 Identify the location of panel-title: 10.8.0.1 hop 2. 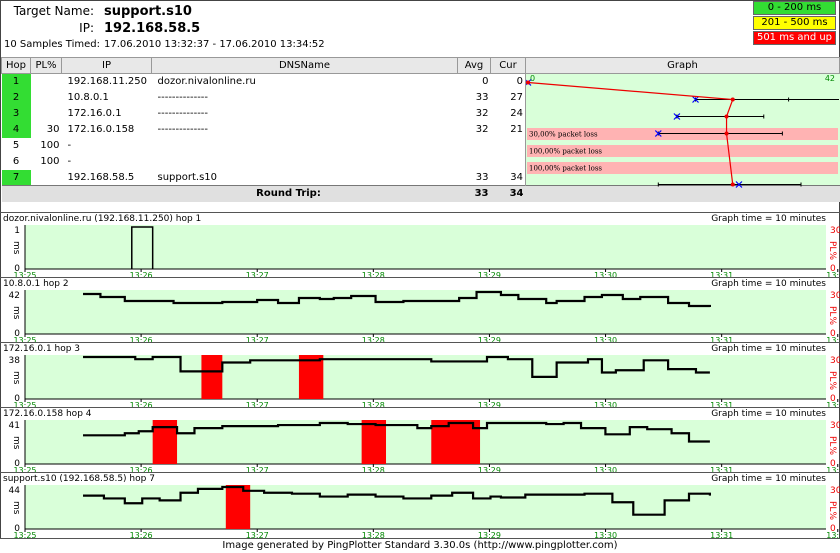
(36, 284).